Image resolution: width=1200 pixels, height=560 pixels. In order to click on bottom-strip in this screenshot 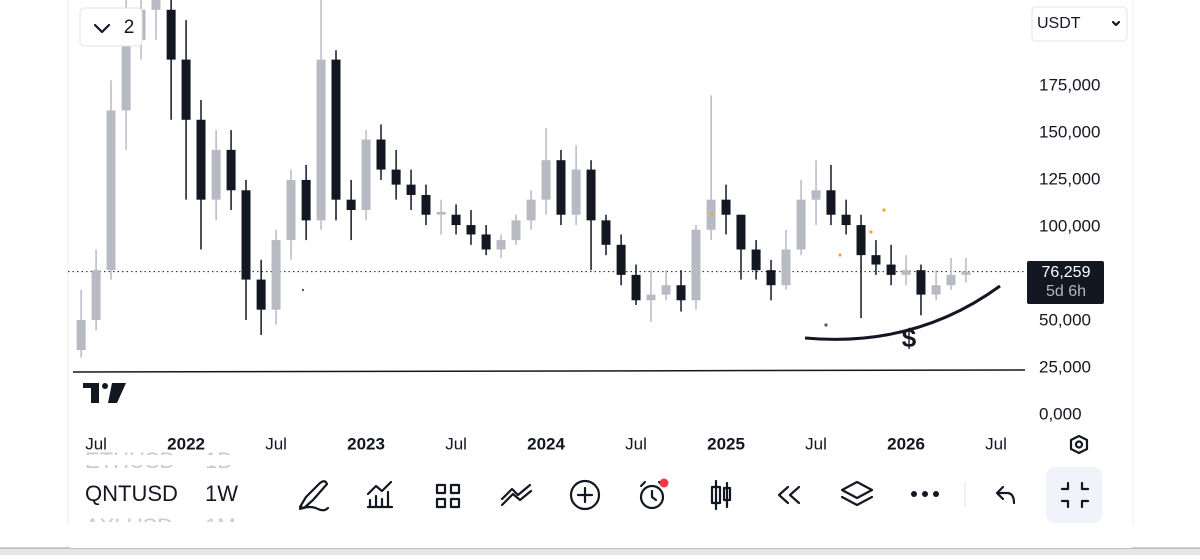, I will do `click(600, 551)`.